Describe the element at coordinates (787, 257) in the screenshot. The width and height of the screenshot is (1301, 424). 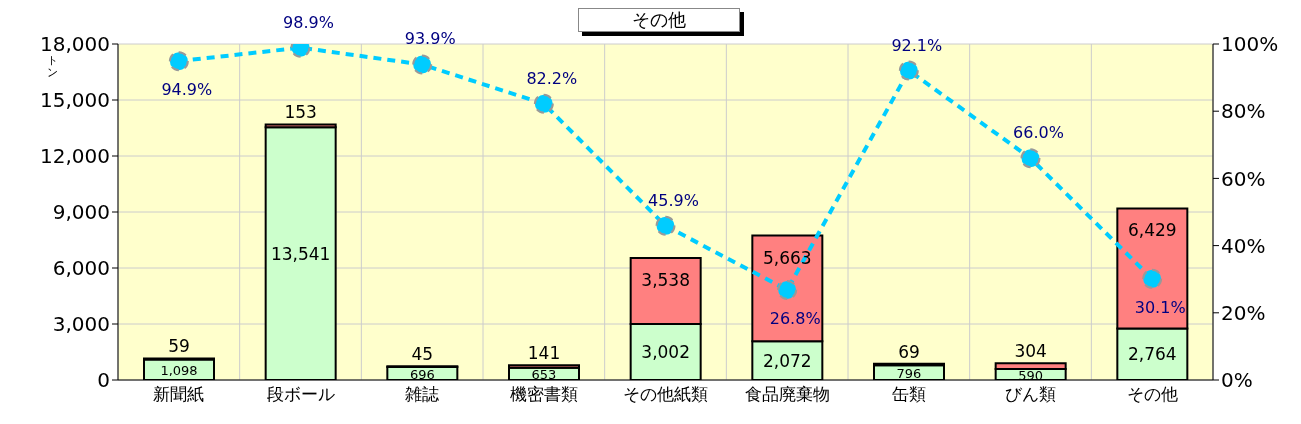
I see `data-label: 5,663` at that location.